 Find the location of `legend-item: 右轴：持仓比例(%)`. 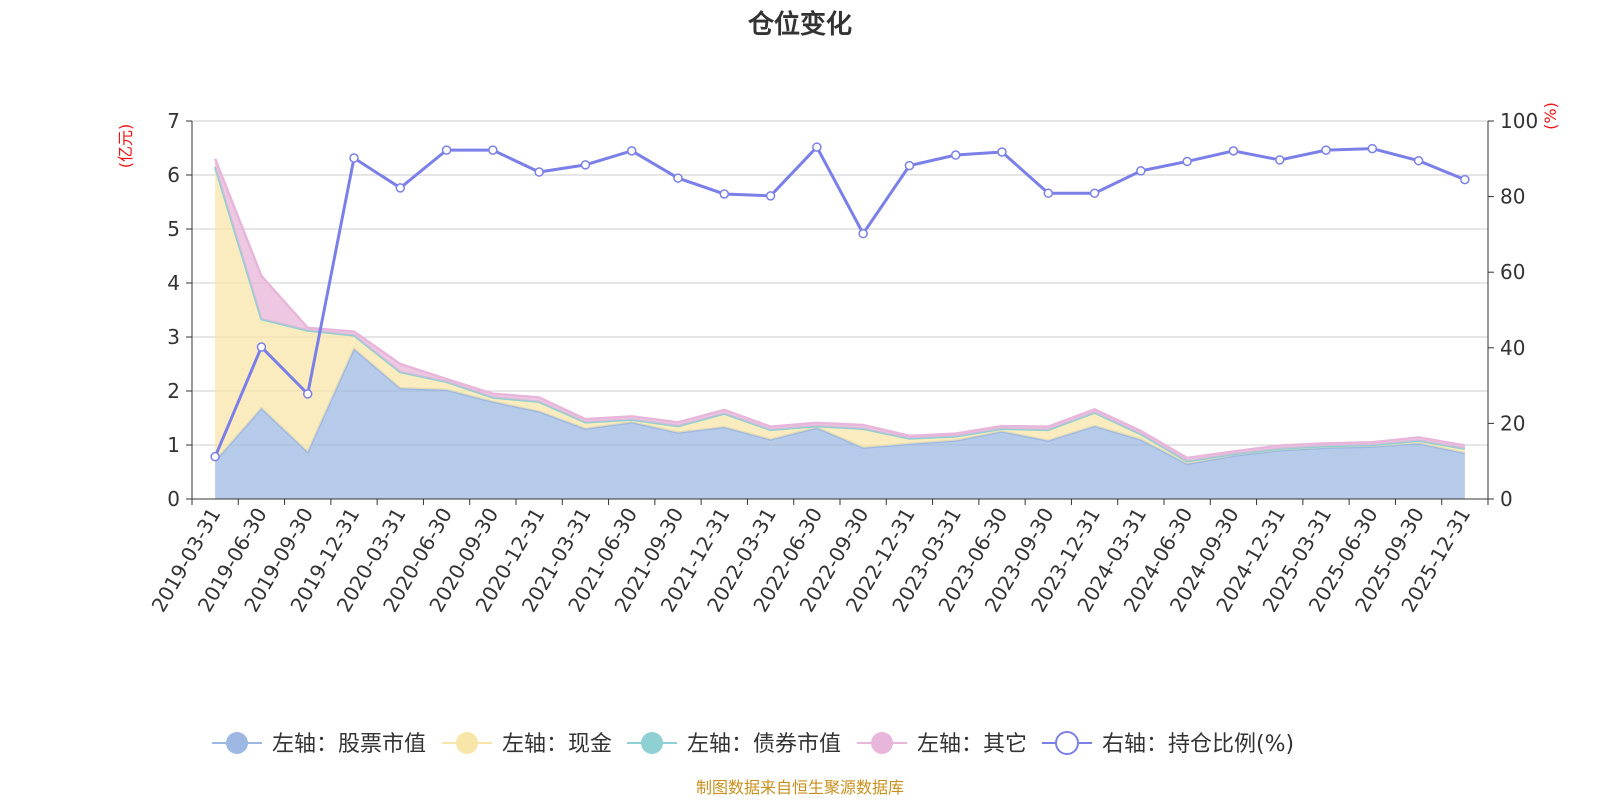

legend-item: 右轴：持仓比例(%) is located at coordinates (1168, 744).